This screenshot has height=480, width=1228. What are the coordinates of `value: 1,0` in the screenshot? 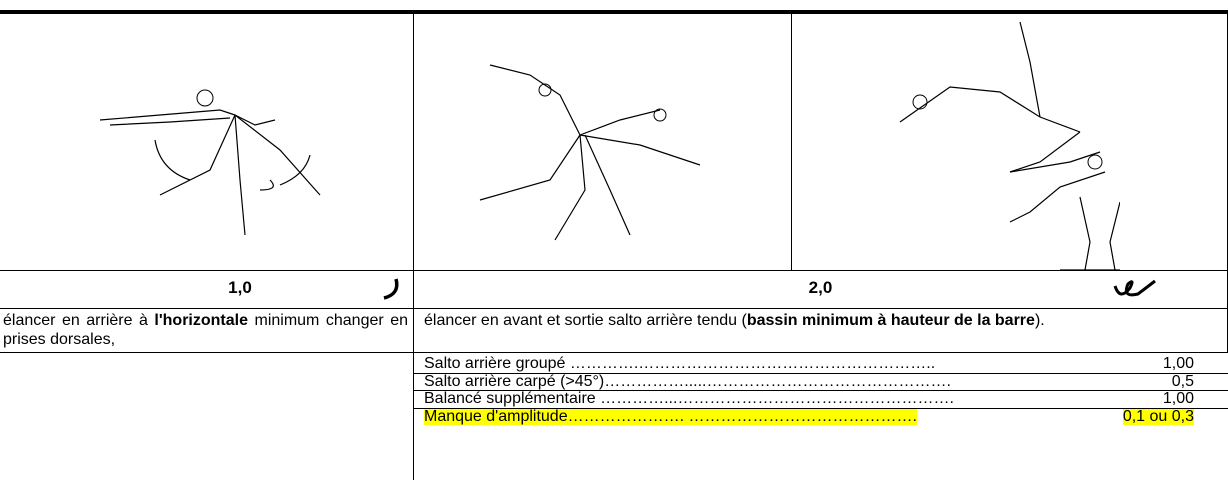 It's located at (240, 287).